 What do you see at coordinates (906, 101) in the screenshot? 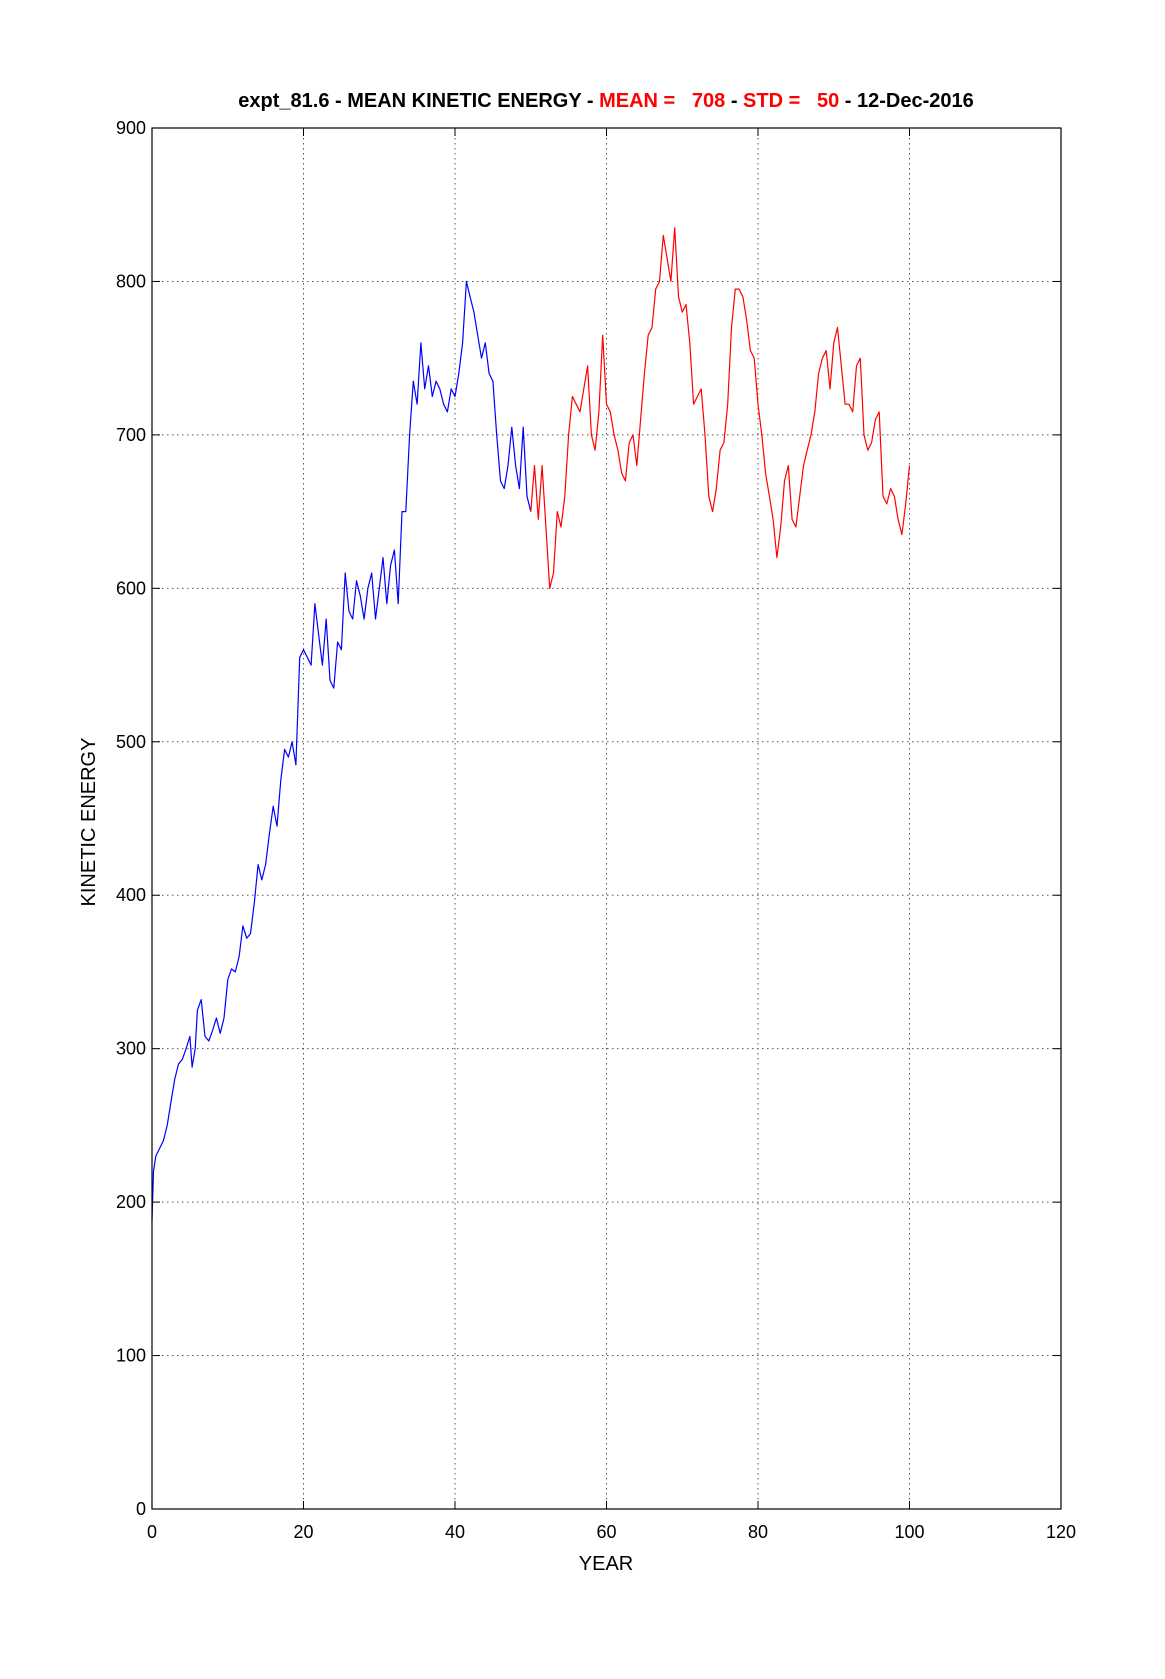
I see `title-part-5: - 12-Dec-2016` at bounding box center [906, 101].